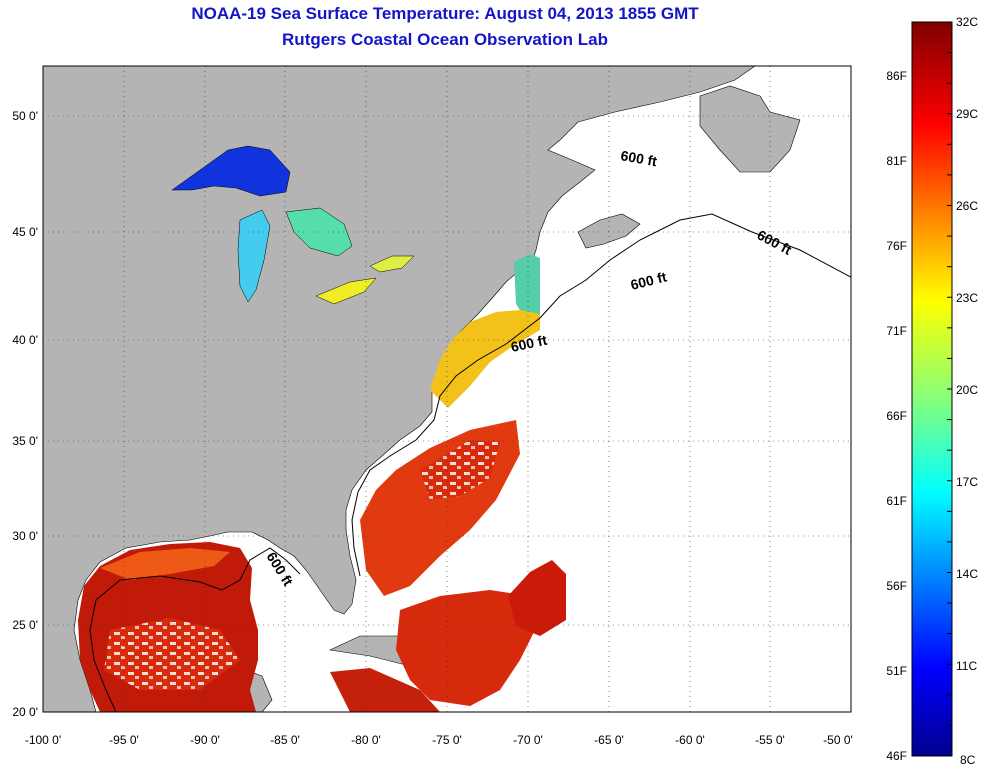  What do you see at coordinates (385, 690) in the screenshot?
I see `caribbean-sst` at bounding box center [385, 690].